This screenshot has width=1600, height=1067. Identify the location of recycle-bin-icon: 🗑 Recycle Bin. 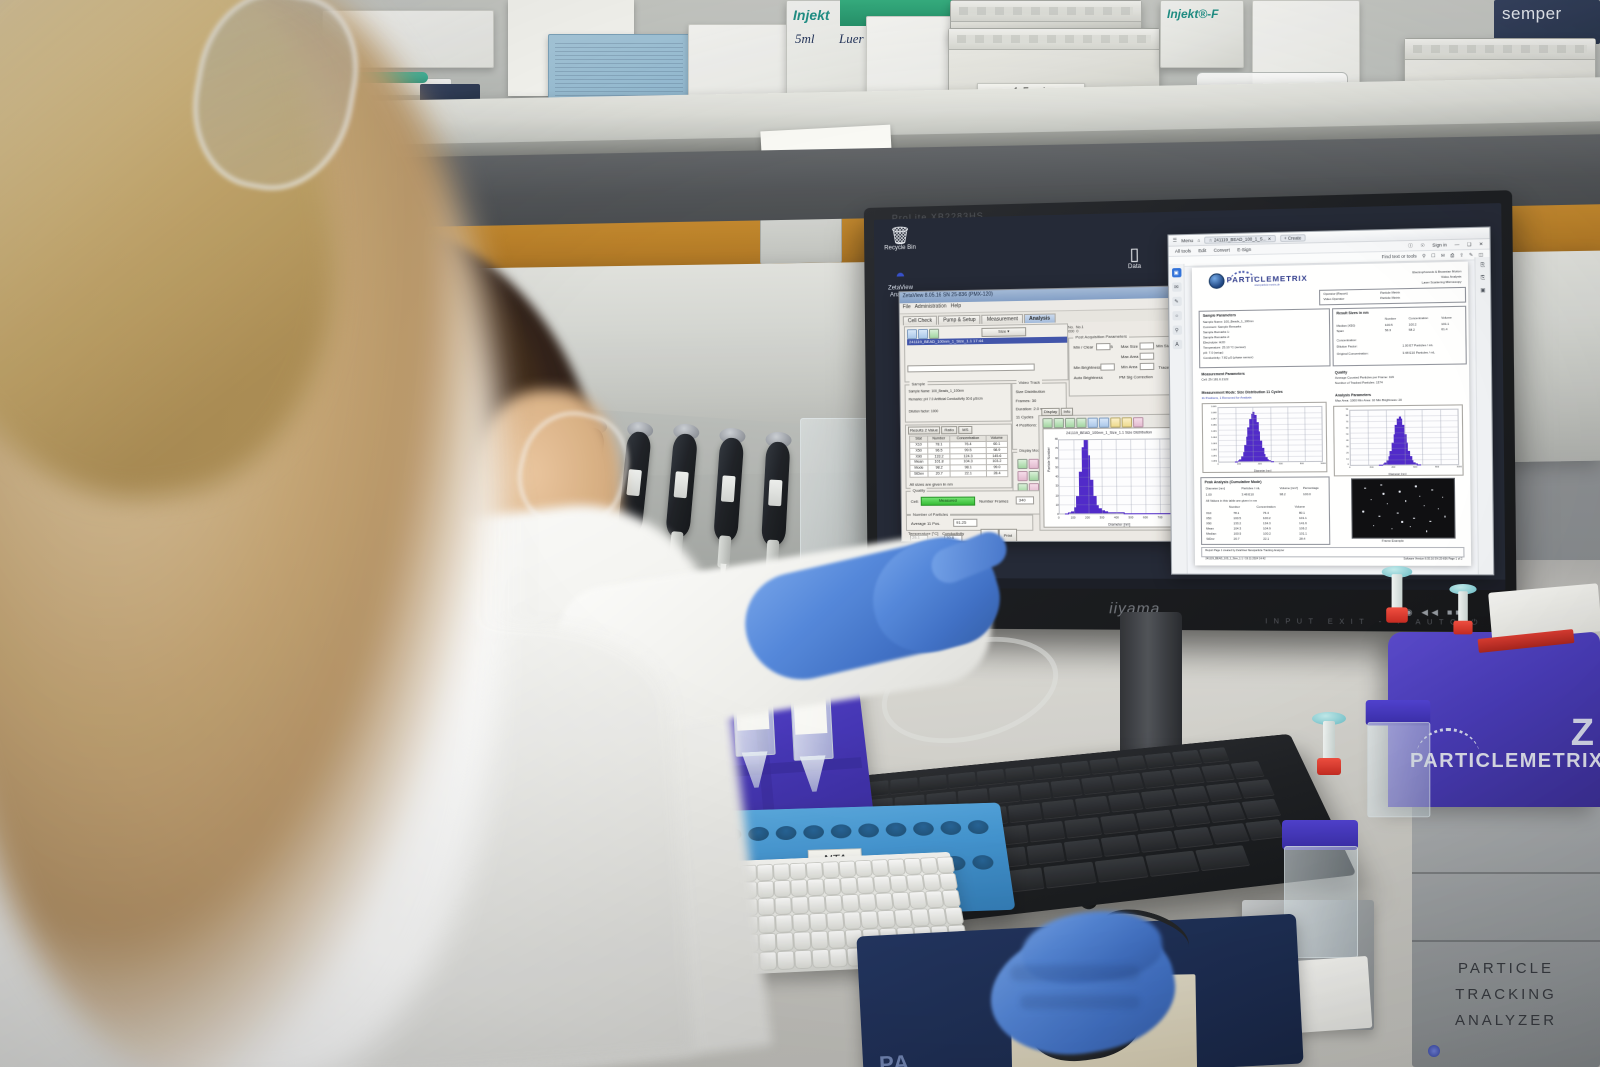
(900, 239).